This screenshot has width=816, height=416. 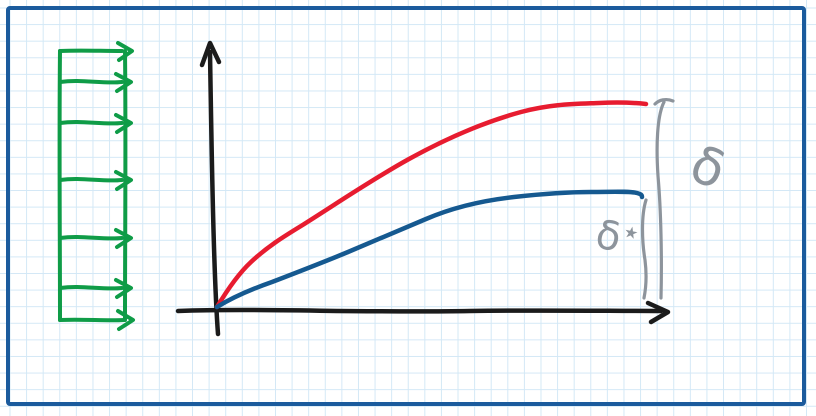 I want to click on delta-bracket-cap, so click(x=664, y=101).